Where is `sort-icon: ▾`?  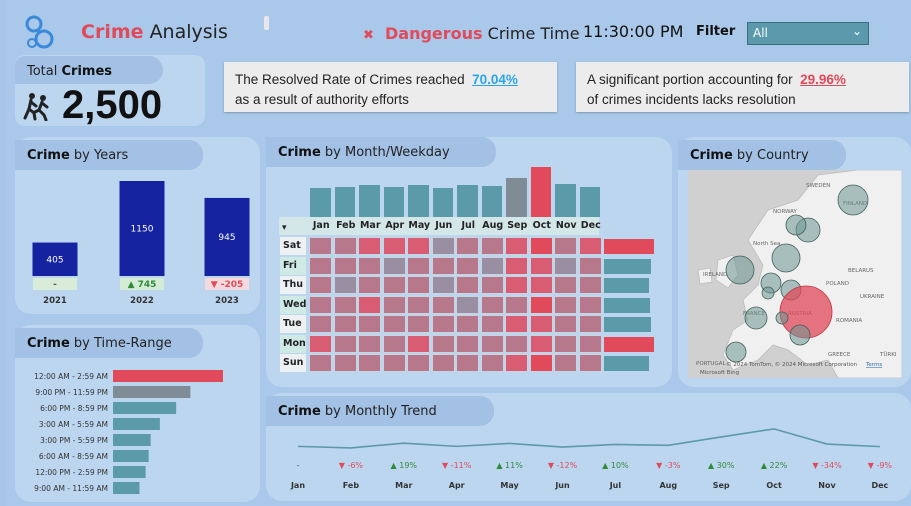 sort-icon: ▾ is located at coordinates (284, 228).